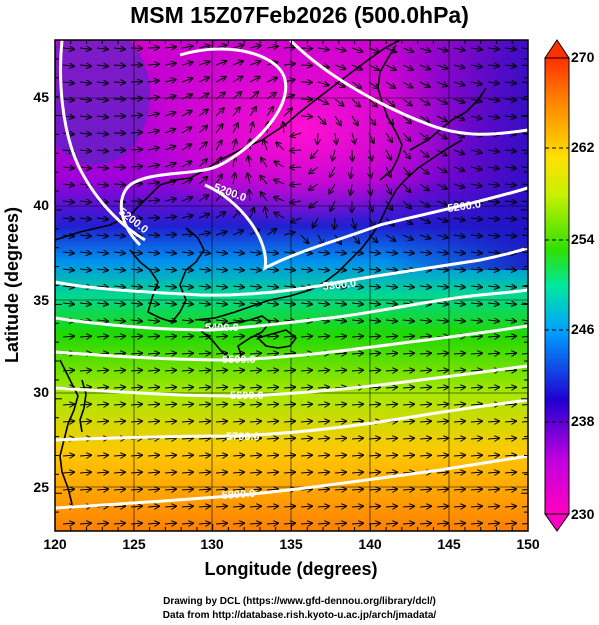  Describe the element at coordinates (557, 49) in the screenshot. I see `colorbar-max-triangle` at that location.